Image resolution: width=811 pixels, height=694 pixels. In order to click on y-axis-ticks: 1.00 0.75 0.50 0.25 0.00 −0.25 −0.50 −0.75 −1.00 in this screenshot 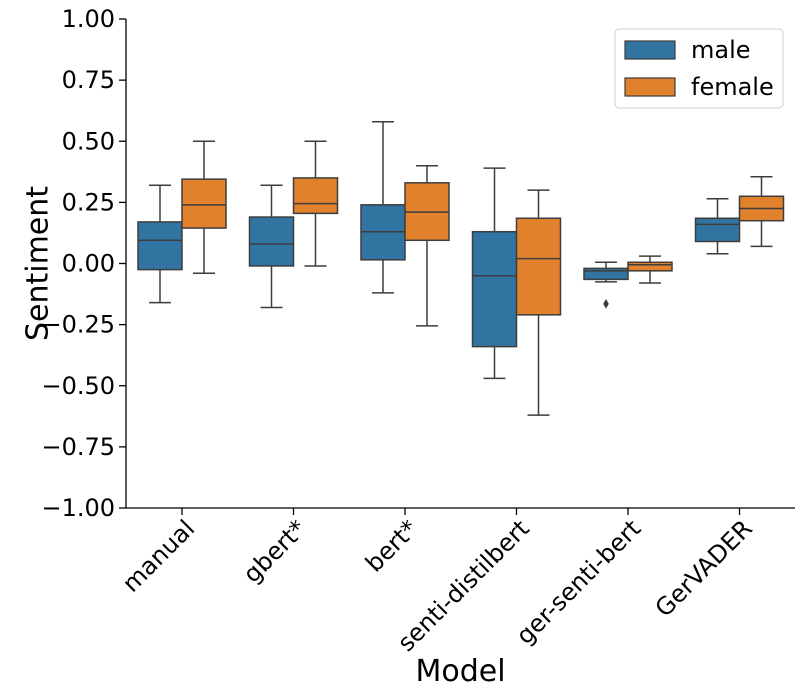, I will do `click(83, 263)`.